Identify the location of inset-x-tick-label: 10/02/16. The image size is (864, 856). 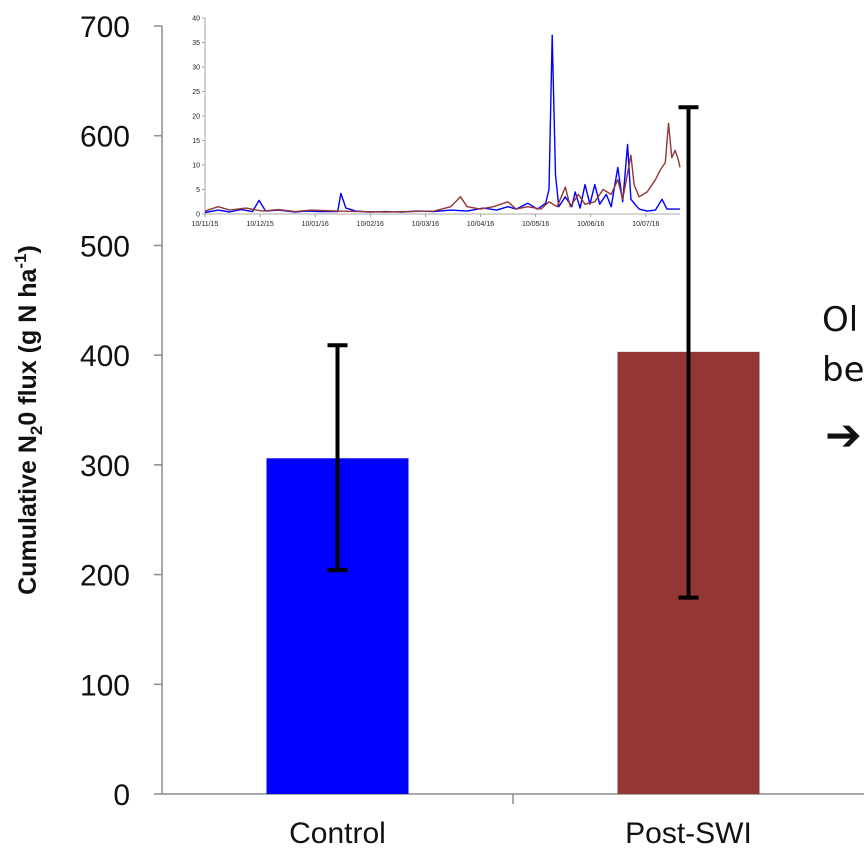
(370, 224).